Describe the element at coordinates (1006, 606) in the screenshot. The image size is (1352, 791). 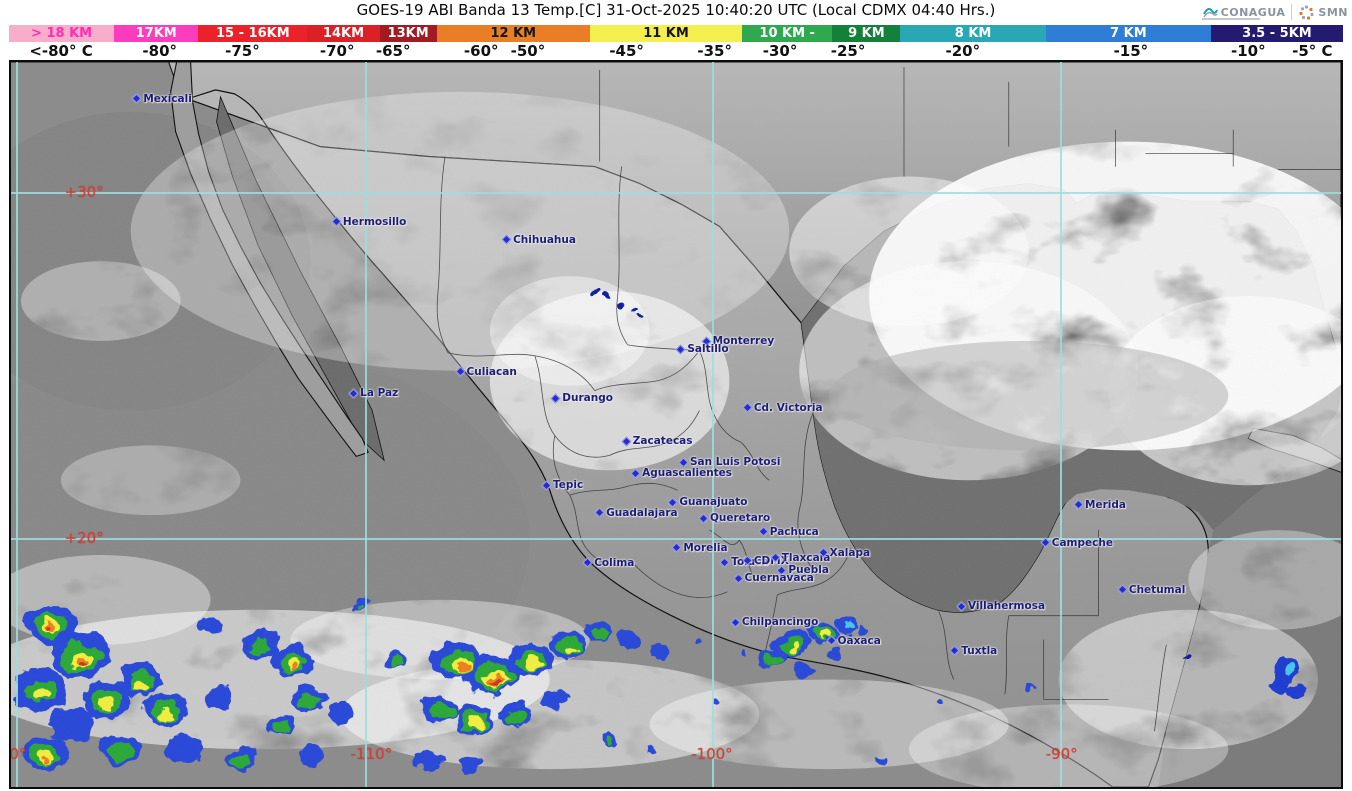
I see `city-label: Villahermosa` at that location.